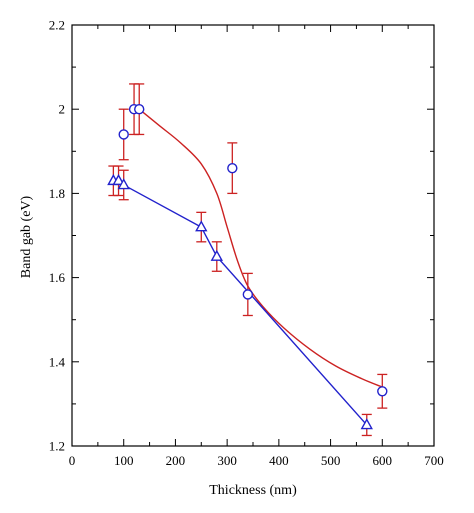 The width and height of the screenshot is (474, 513). What do you see at coordinates (383, 460) in the screenshot?
I see `x-tick-label: 600` at bounding box center [383, 460].